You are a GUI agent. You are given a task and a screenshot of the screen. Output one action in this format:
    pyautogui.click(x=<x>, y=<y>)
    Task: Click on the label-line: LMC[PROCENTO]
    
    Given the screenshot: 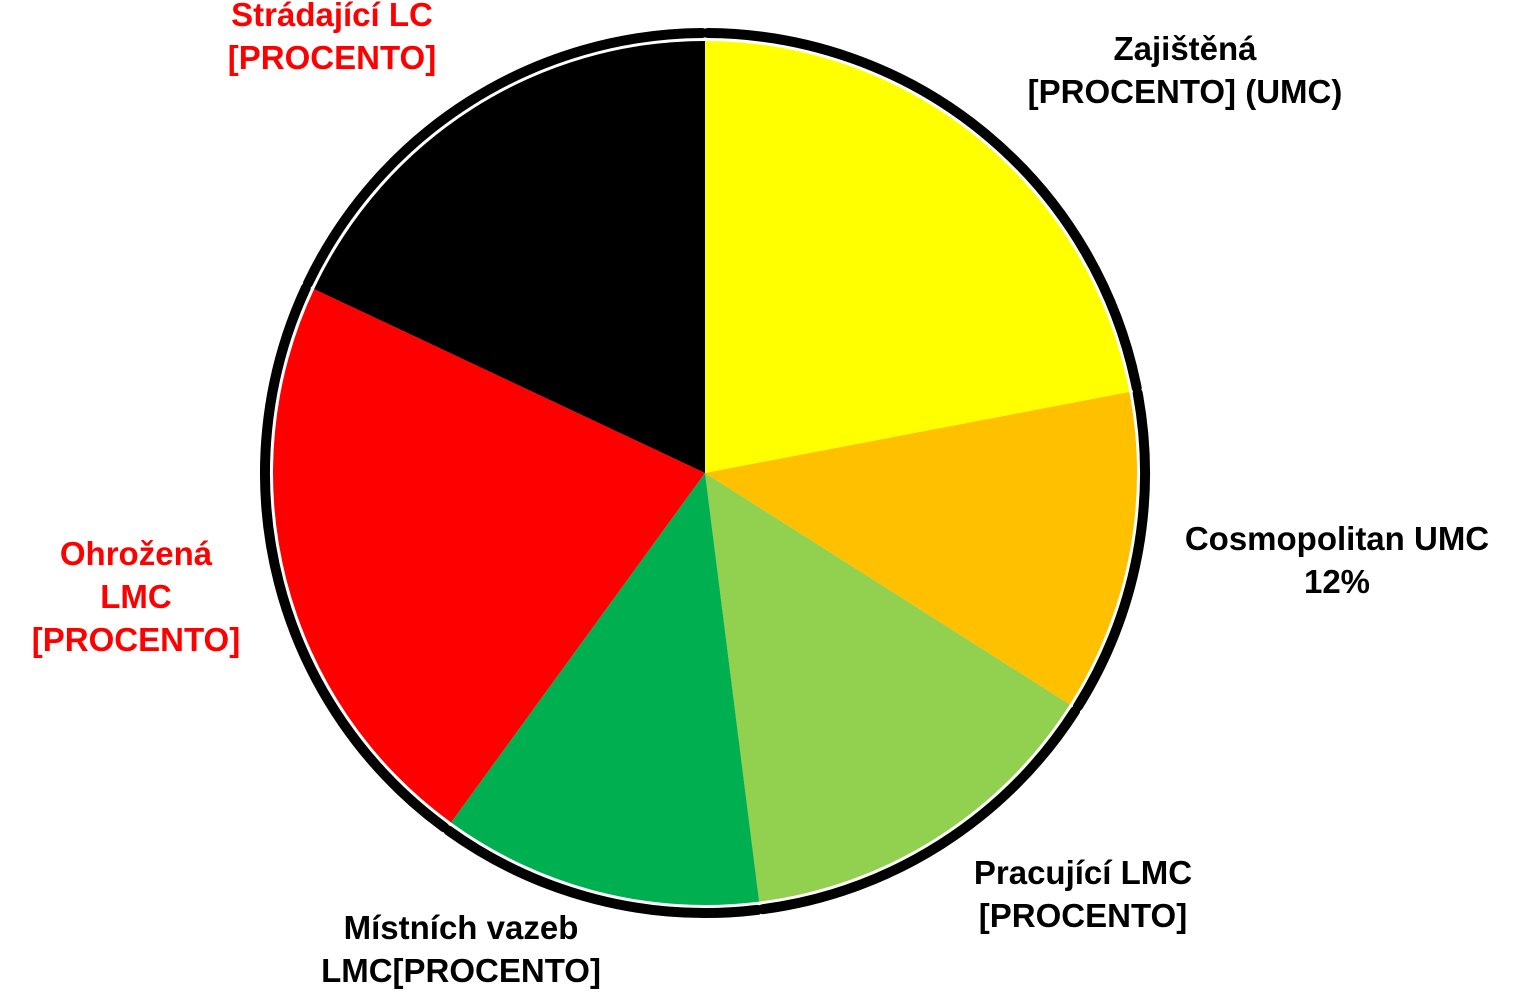 What is the action you would take?
    pyautogui.click(x=461, y=970)
    